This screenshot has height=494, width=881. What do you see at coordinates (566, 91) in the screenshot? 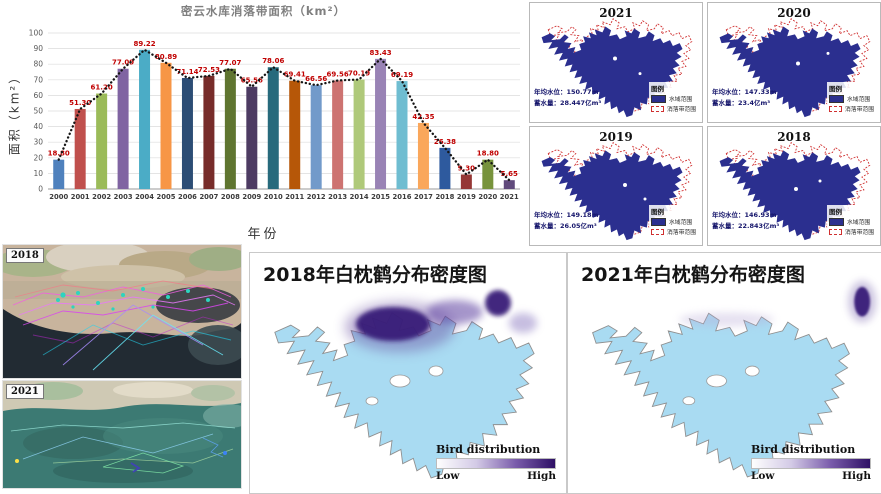
I see `water-level-text: 年均水位：150.77m` at bounding box center [566, 91].